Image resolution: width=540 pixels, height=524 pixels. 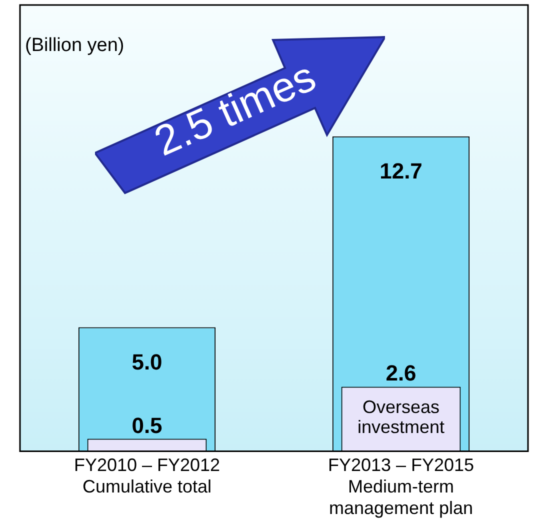 What do you see at coordinates (147, 475) in the screenshot?
I see `x-tick-label: FY2010 – FY2012 Cumulative total` at bounding box center [147, 475].